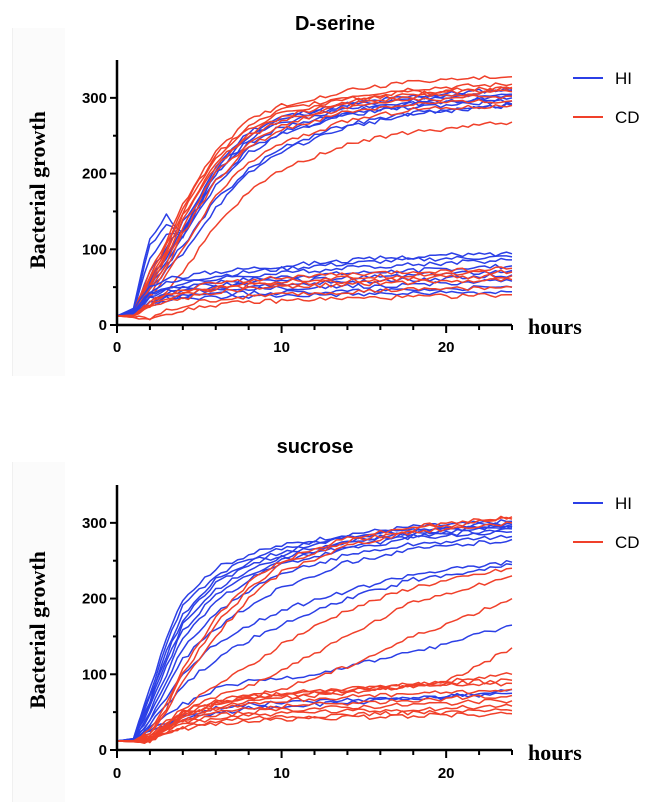  I want to click on chart1-legend-label-hi: HI, so click(623, 78).